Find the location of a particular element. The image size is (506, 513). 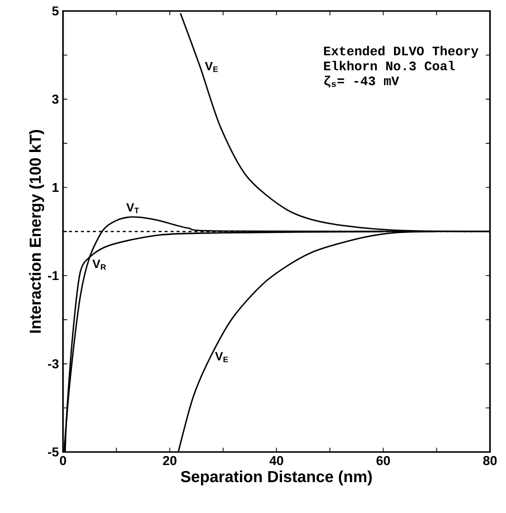

y-tick-label: 5 is located at coordinates (55, 11).